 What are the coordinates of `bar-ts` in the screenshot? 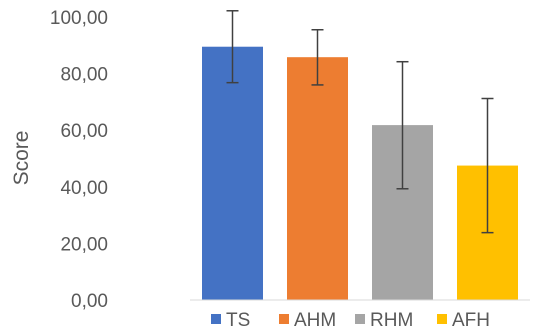 It's located at (232, 173).